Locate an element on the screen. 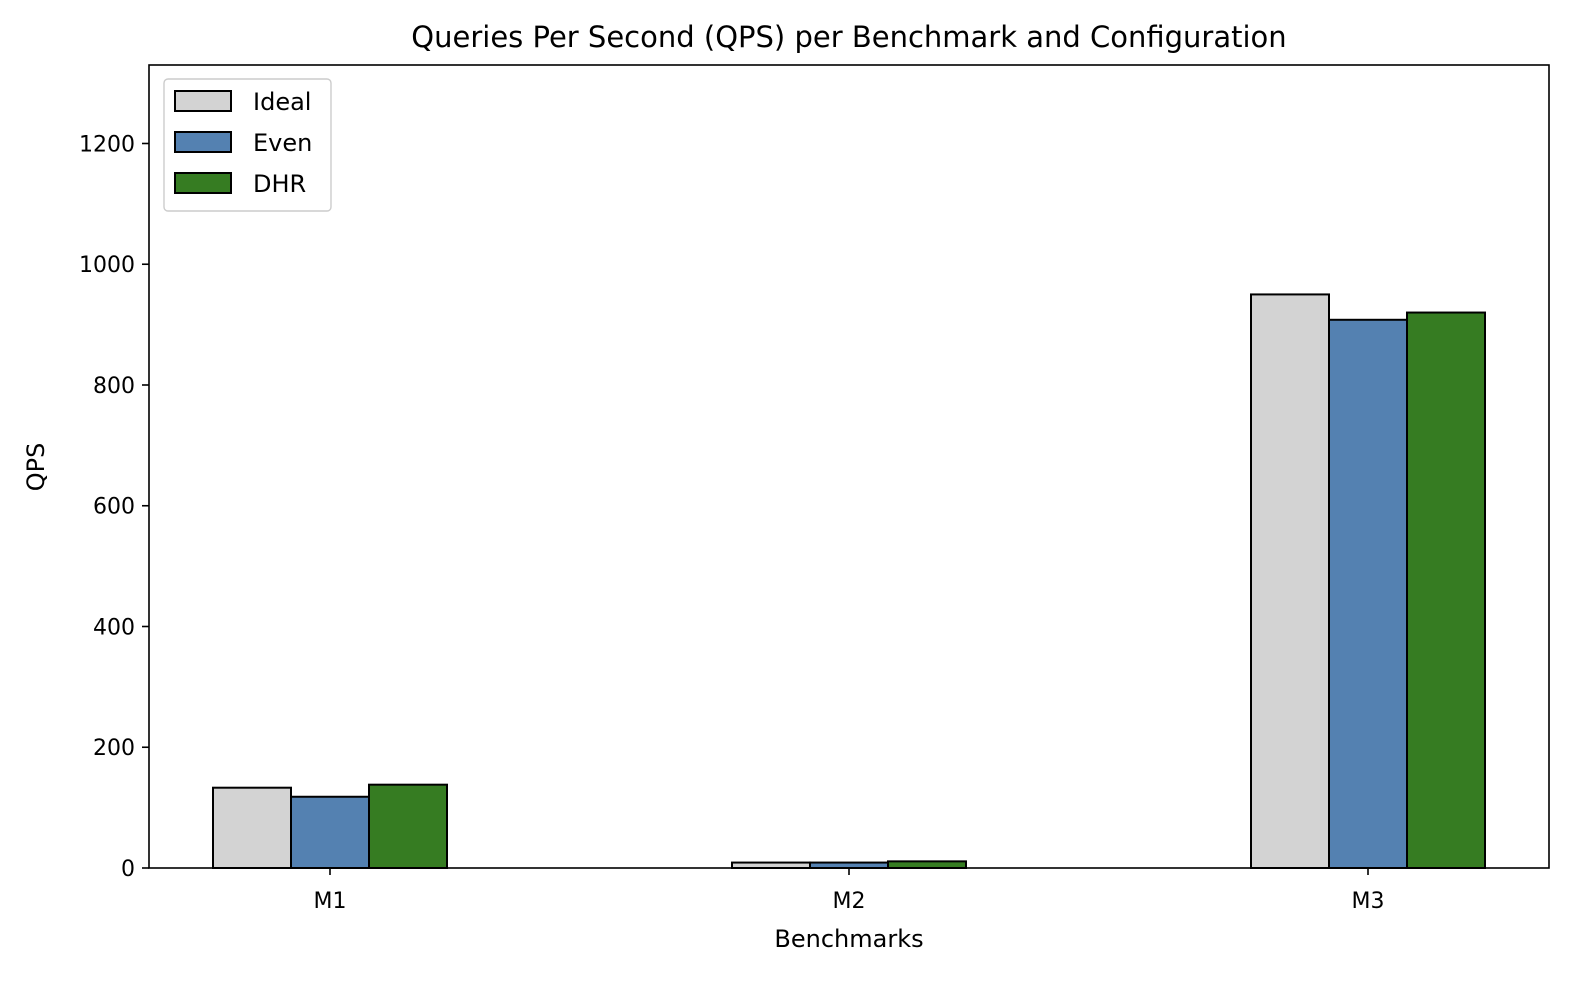 This screenshot has width=1582, height=984. y-tick-label: 400 is located at coordinates (114, 627).